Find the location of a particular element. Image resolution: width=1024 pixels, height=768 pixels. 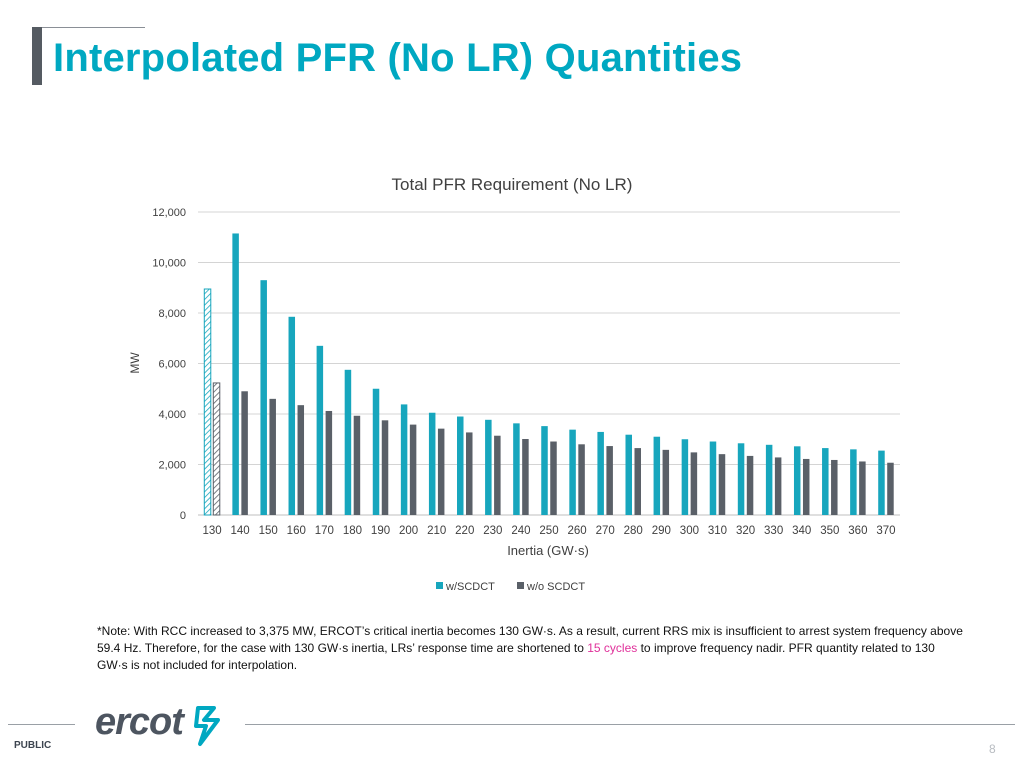

x-tick-label: 300 is located at coordinates (689, 531).